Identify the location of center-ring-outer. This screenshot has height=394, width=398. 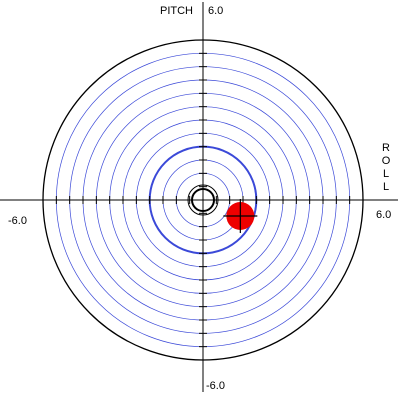
(203, 200).